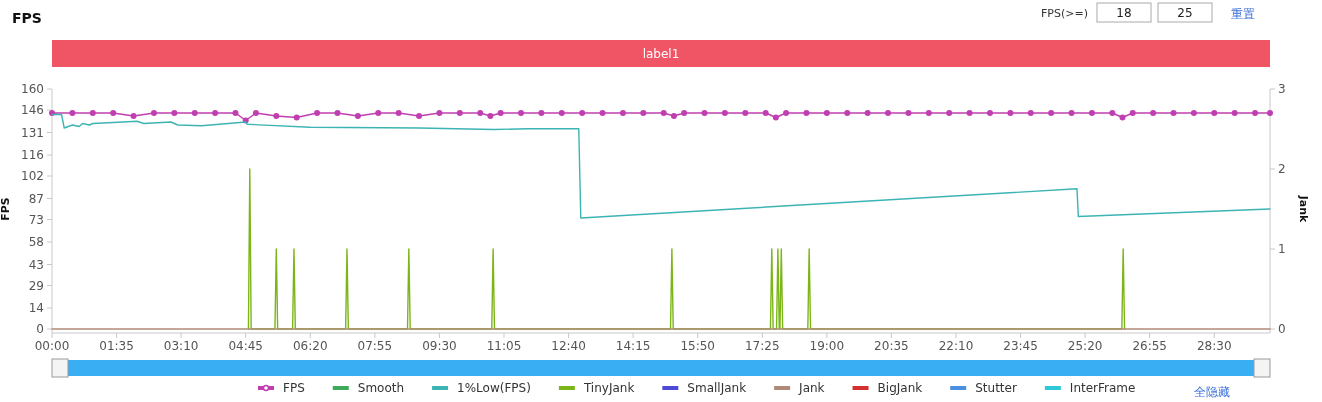 The width and height of the screenshot is (1322, 402). Describe the element at coordinates (608, 388) in the screenshot. I see `legend-label: TinyJank` at that location.